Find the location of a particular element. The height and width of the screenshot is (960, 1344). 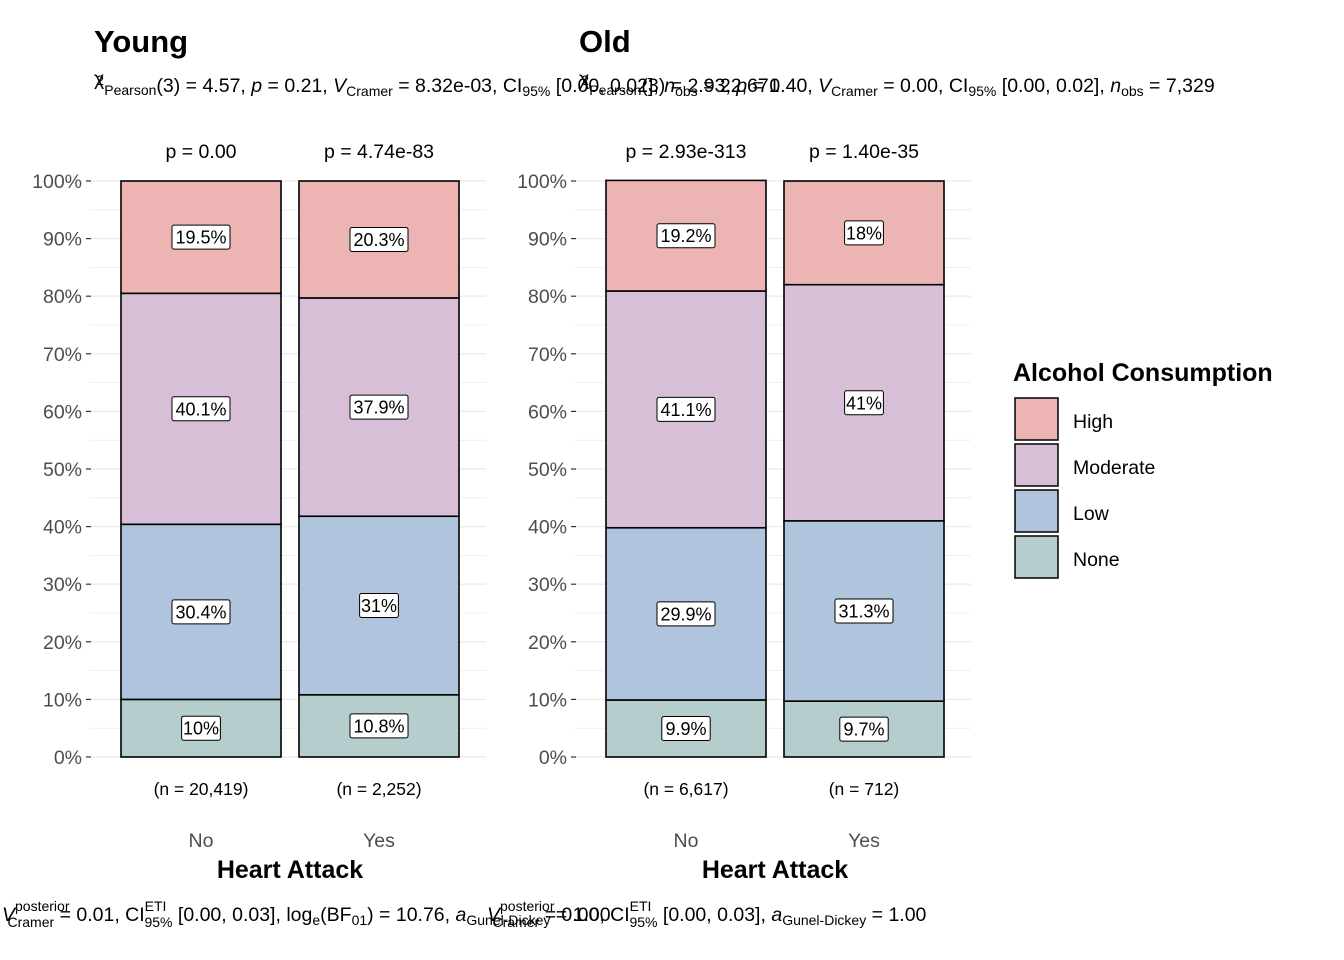

segment-label: 41.1% is located at coordinates (685, 410).